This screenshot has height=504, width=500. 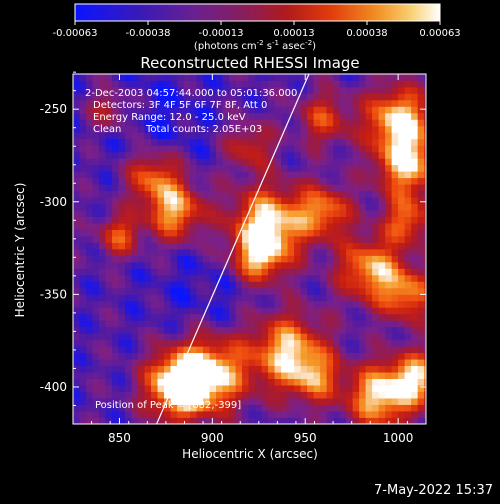 What do you see at coordinates (53, 294) in the screenshot?
I see `y-tick-label: -350` at bounding box center [53, 294].